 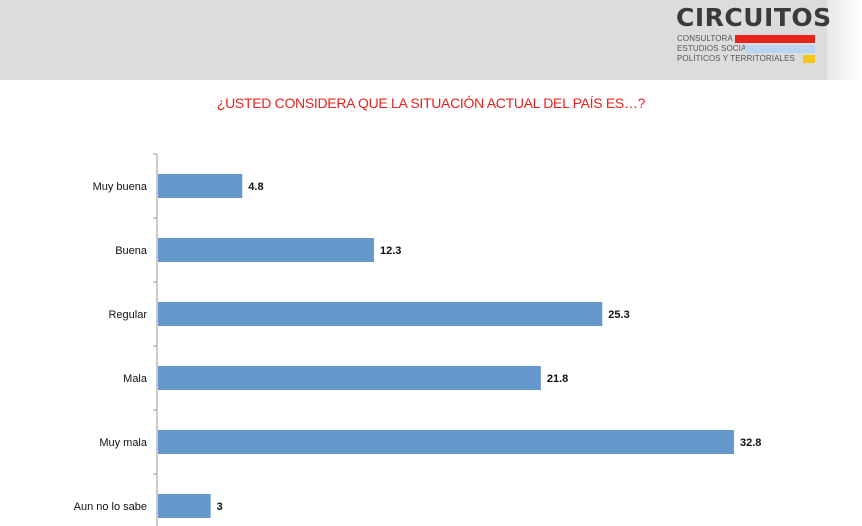 I want to click on logo-name: CIRCUITOS, so click(x=754, y=17).